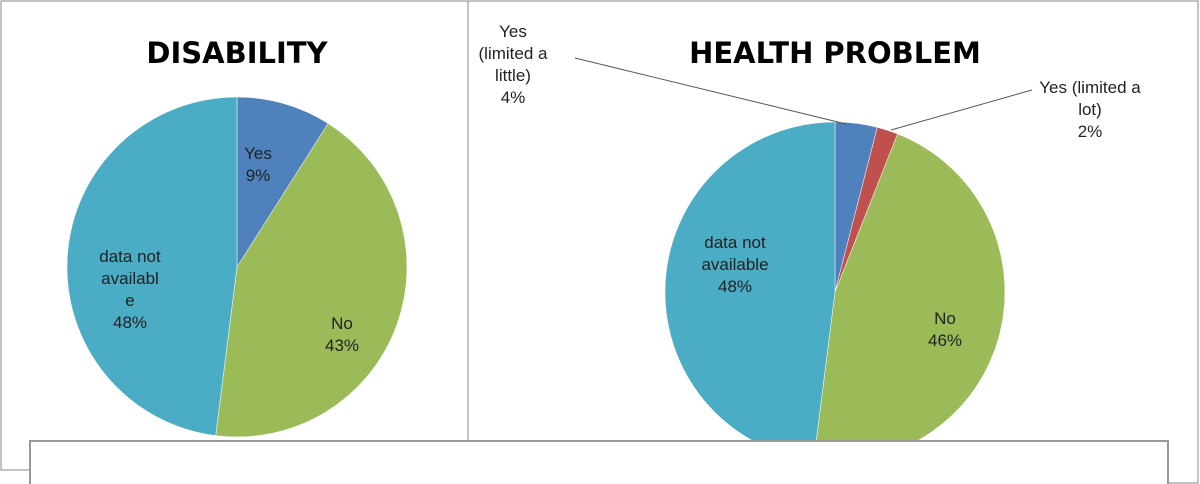 The height and width of the screenshot is (484, 1200). What do you see at coordinates (513, 53) in the screenshot?
I see `category-label: Yes (limited a little)` at bounding box center [513, 53].